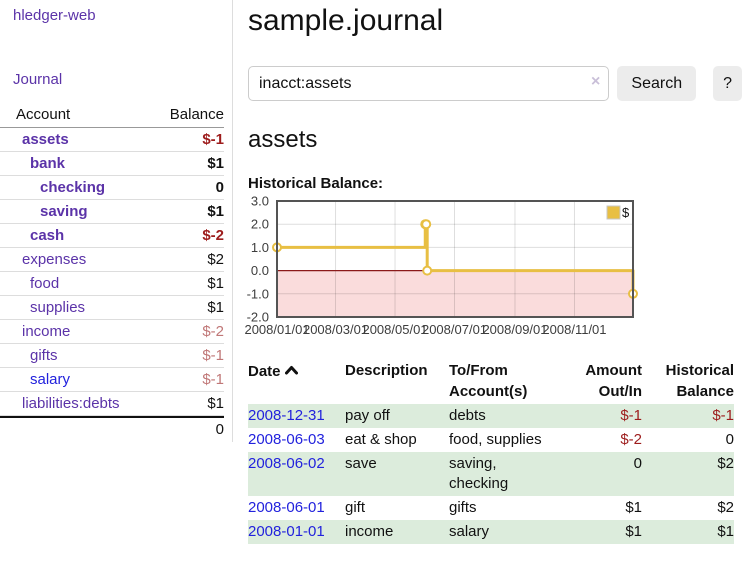 The height and width of the screenshot is (582, 742). I want to click on account-link-checking: checking, so click(73, 187).